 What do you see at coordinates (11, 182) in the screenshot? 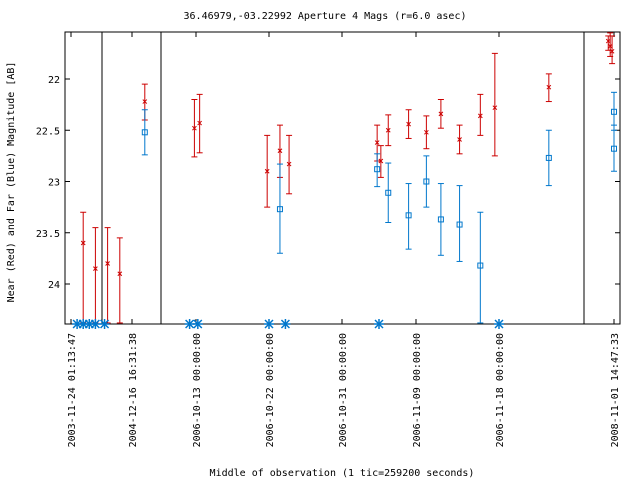
I see `y-axis-label: Near (Red) and Far (Blue) Magnitude [AB]` at bounding box center [11, 182].